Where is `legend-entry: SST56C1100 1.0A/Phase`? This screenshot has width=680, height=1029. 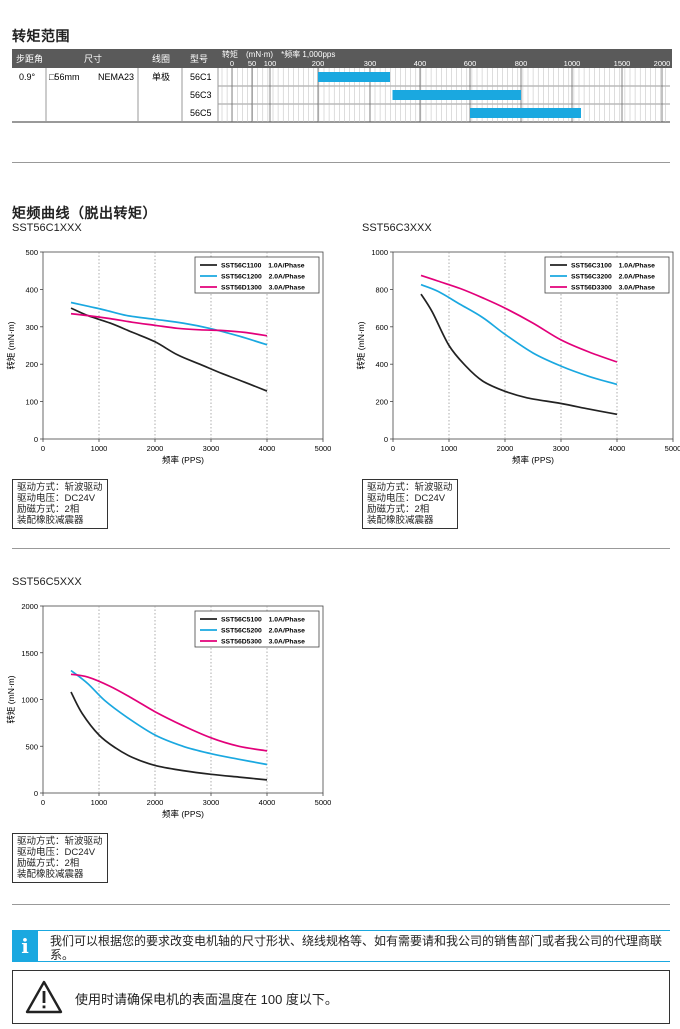 legend-entry: SST56C1100 1.0A/Phase is located at coordinates (263, 266).